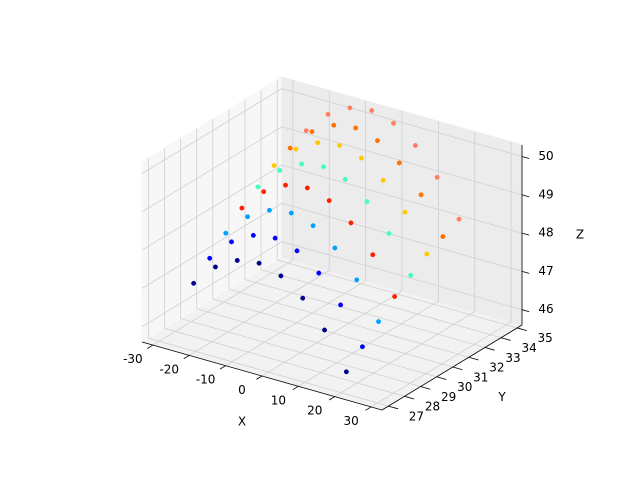  What do you see at coordinates (169, 369) in the screenshot?
I see `x-tick-label: -20` at bounding box center [169, 369].